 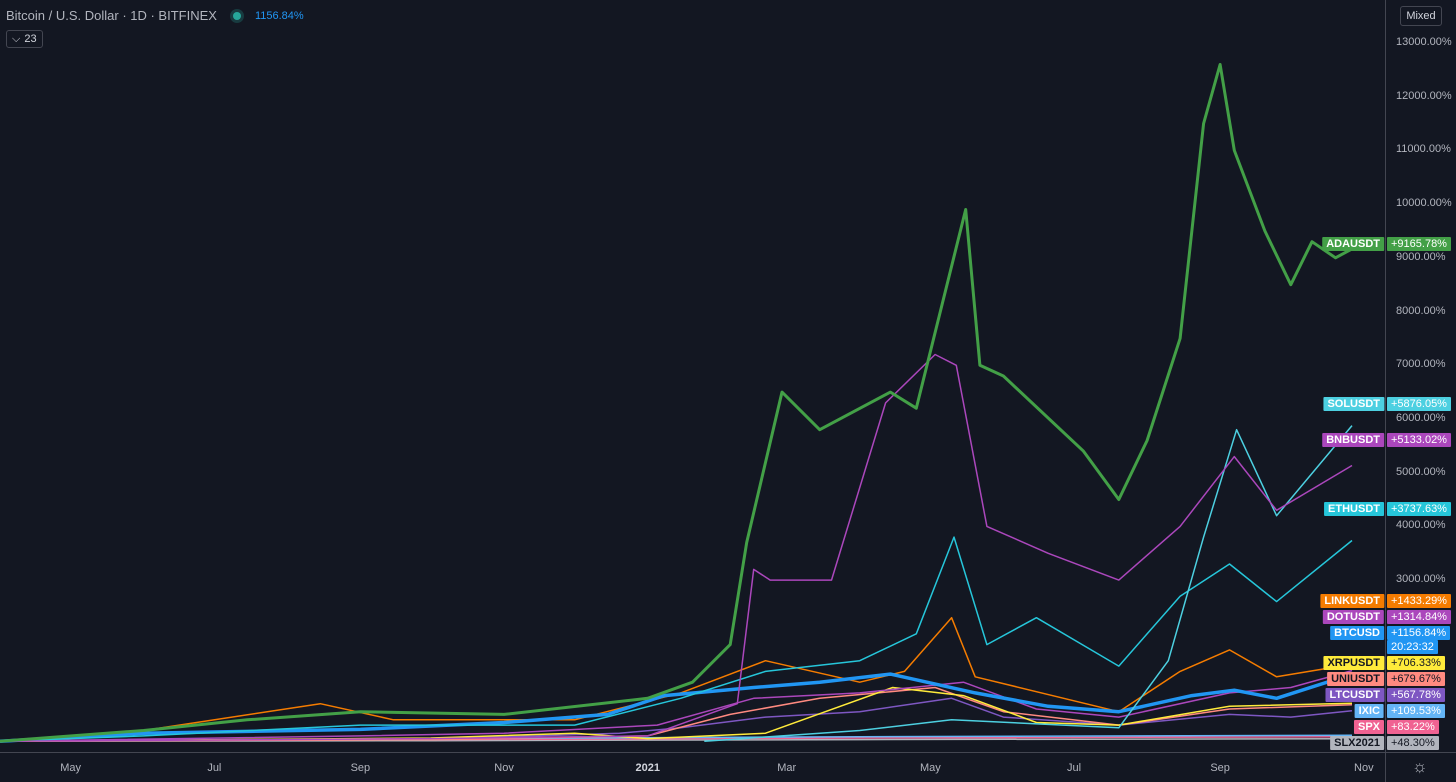 I want to click on series-name-tag: BTCUSD, so click(x=1357, y=633).